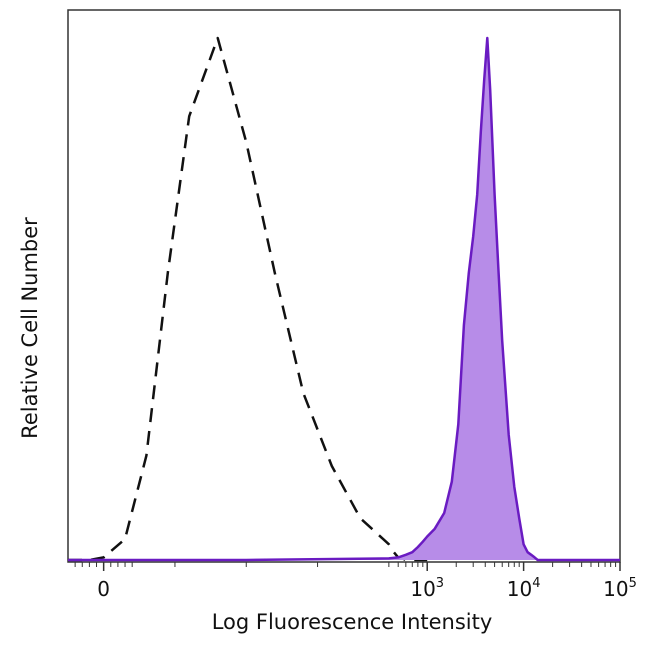 This screenshot has width=650, height=650. Describe the element at coordinates (352, 622) in the screenshot. I see `x-axis-title: Log Fluorescence Intensity` at that location.